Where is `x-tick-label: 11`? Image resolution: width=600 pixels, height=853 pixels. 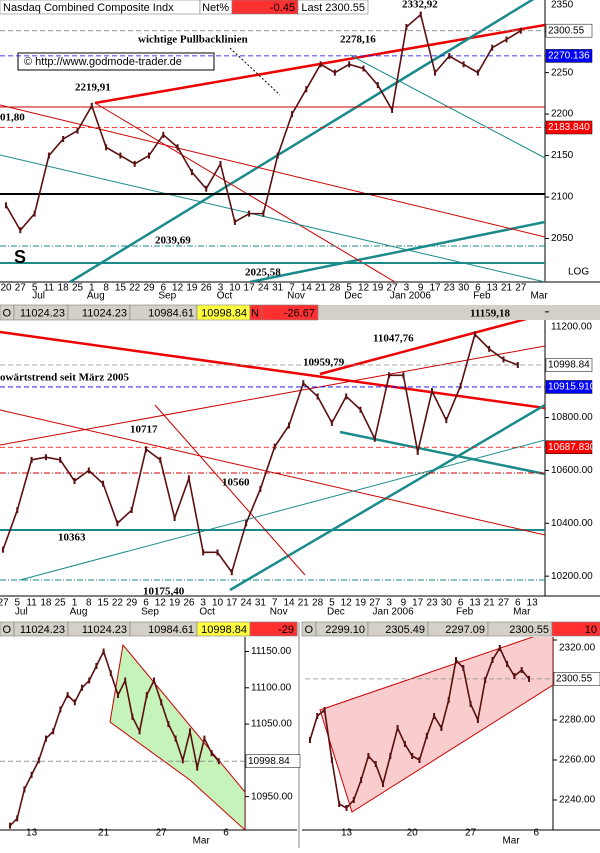 x-tick-label: 11 is located at coordinates (49, 288).